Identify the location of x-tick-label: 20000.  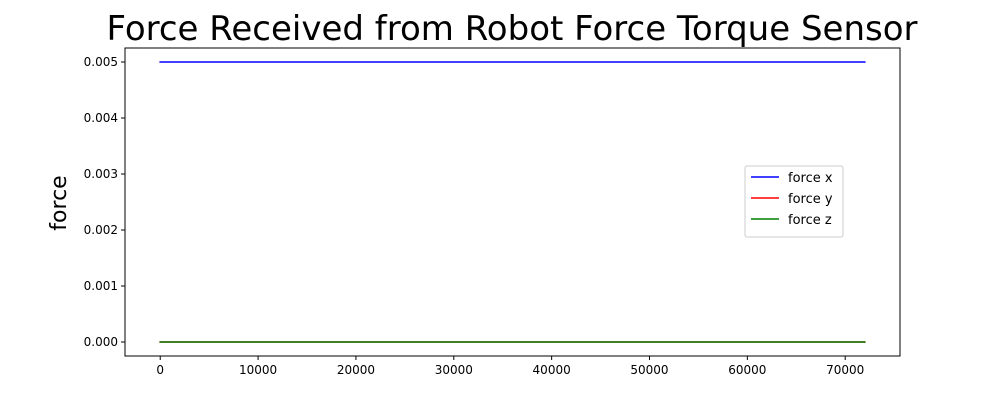
(356, 370).